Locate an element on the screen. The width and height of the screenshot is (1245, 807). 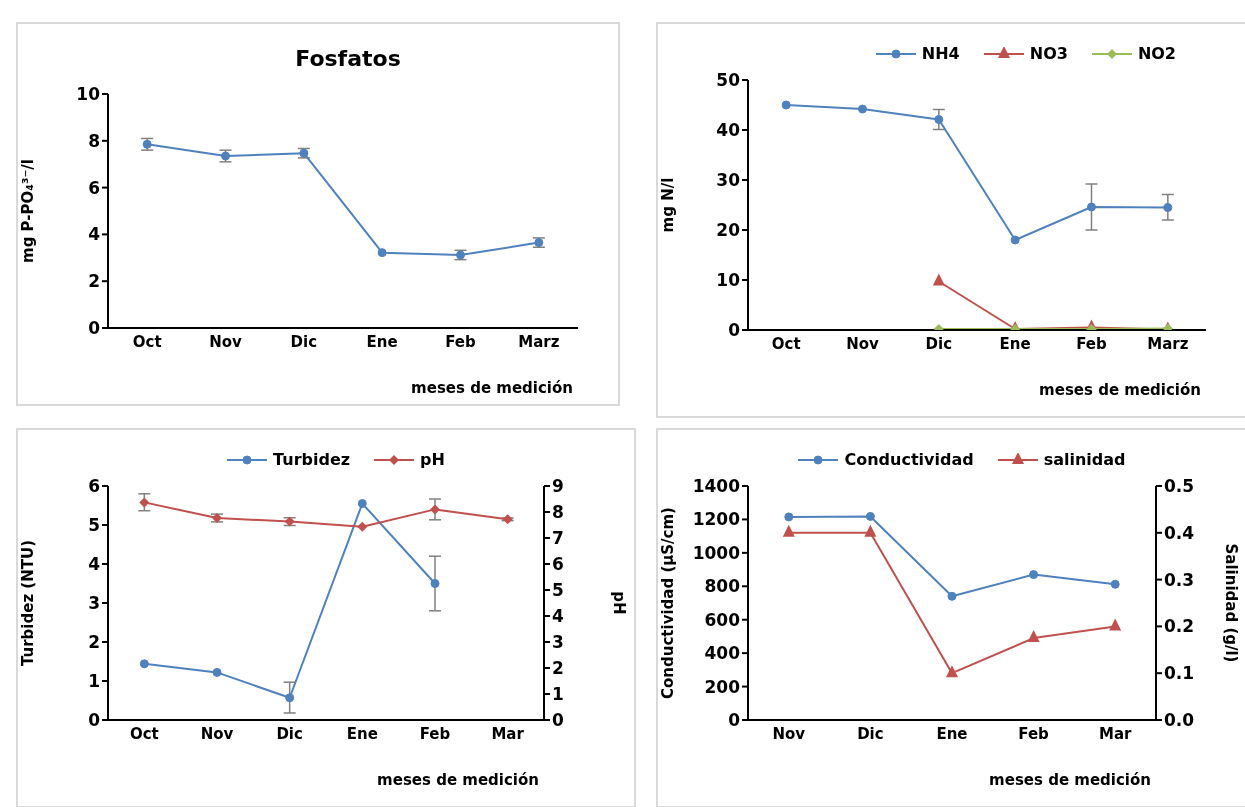
y2-tick-label: 4 is located at coordinates (558, 616).